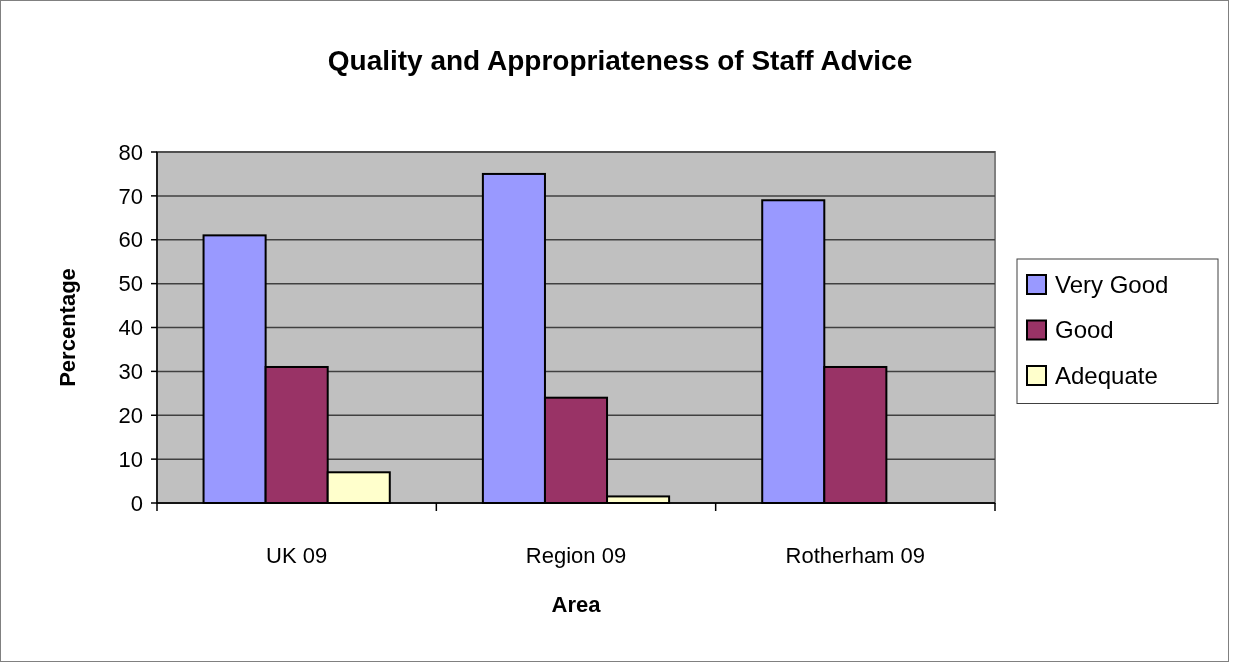 Image resolution: width=1236 pixels, height=662 pixels. I want to click on y-tick-label: 80, so click(130, 152).